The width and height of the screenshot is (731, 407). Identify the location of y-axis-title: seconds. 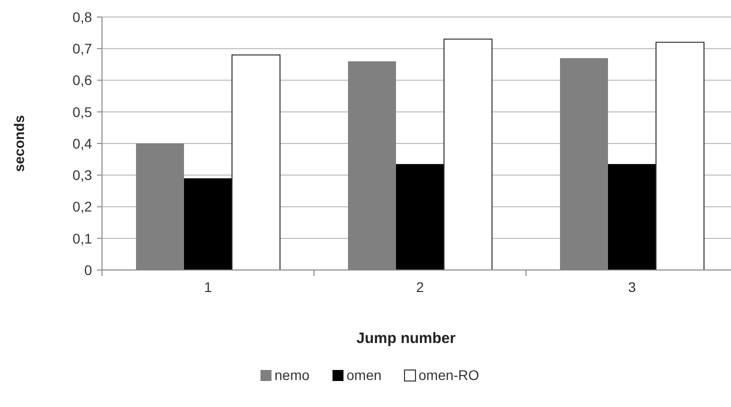
(19, 143).